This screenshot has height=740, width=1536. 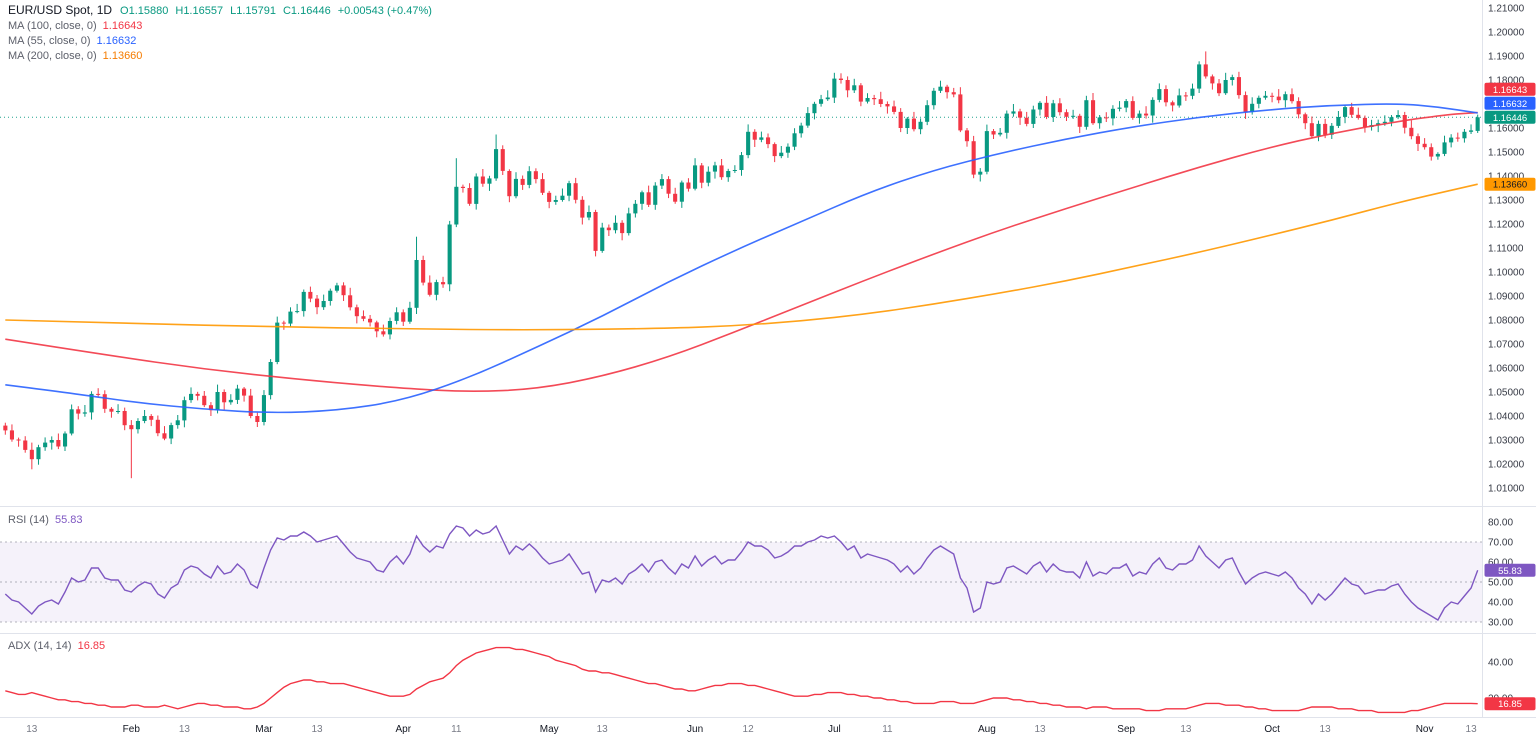 What do you see at coordinates (1506, 33) in the screenshot?
I see `price-axis-label: 1.20000` at bounding box center [1506, 33].